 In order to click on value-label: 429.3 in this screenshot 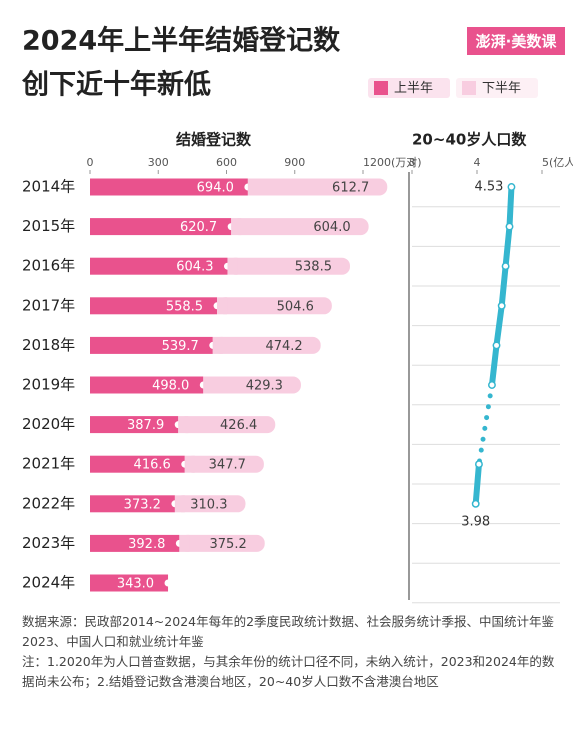, I will do `click(264, 386)`.